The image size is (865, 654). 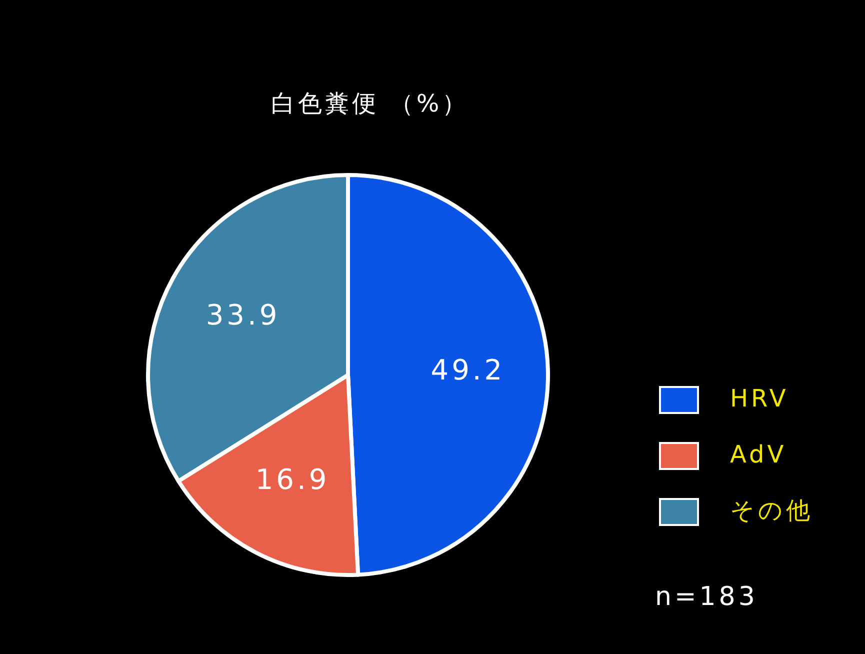 I want to click on legend-label: その他, so click(x=771, y=510).